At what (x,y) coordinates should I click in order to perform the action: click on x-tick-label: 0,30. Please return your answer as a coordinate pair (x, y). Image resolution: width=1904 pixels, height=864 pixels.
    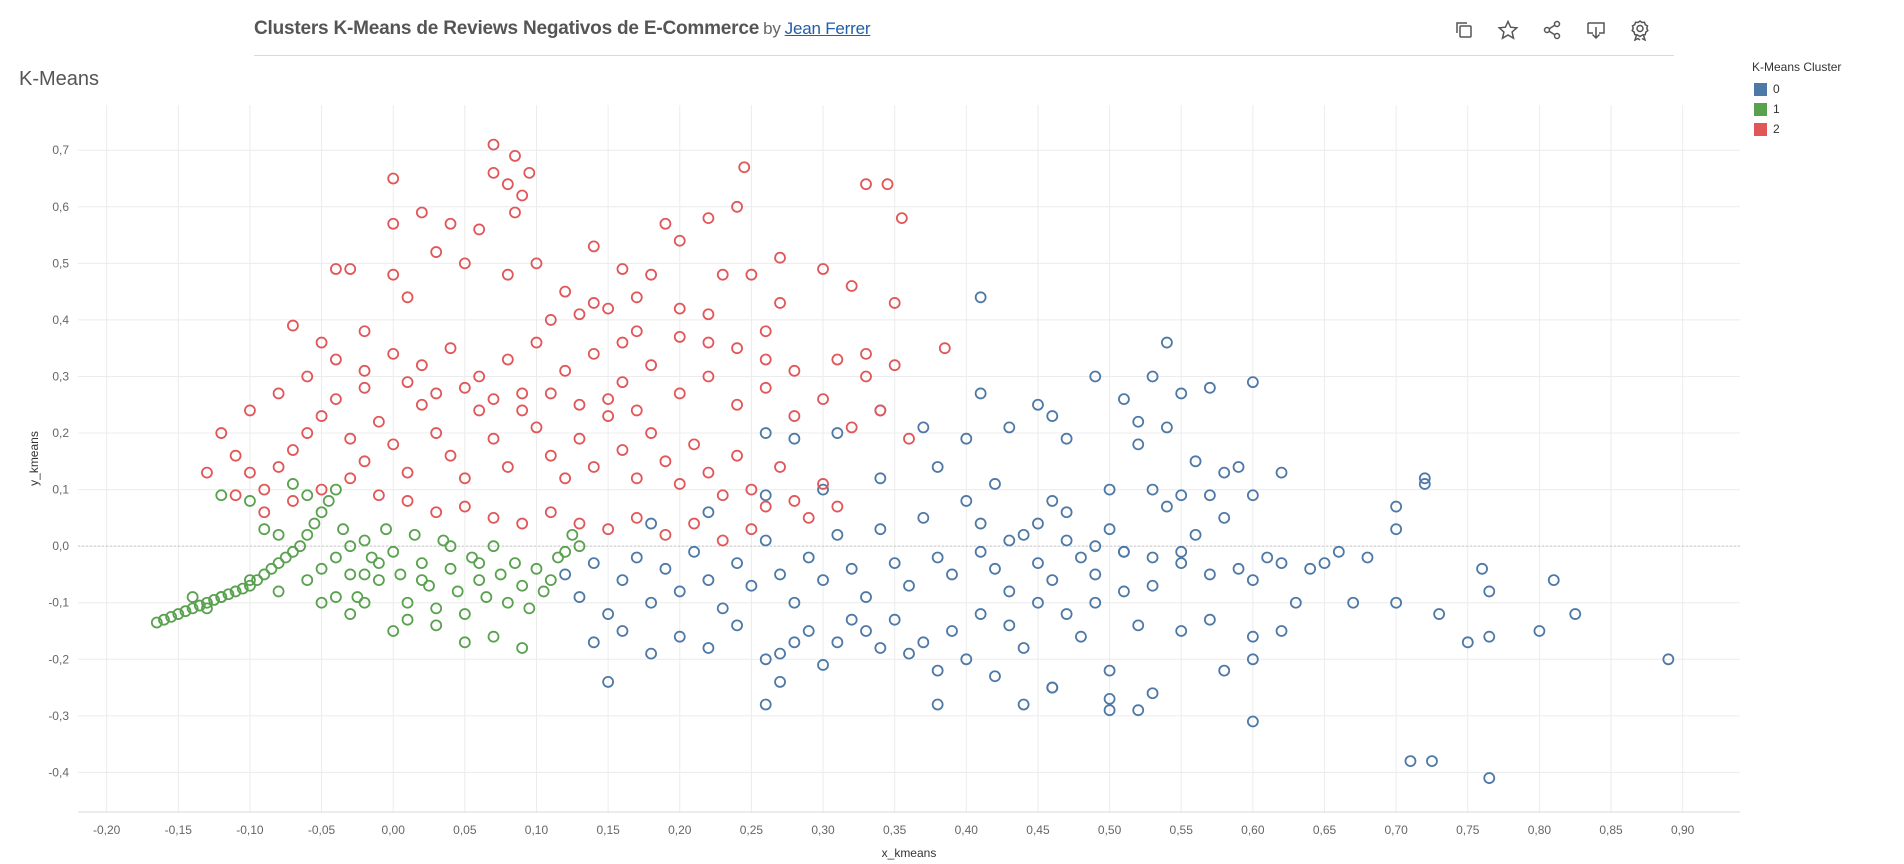
    Looking at the image, I should click on (823, 830).